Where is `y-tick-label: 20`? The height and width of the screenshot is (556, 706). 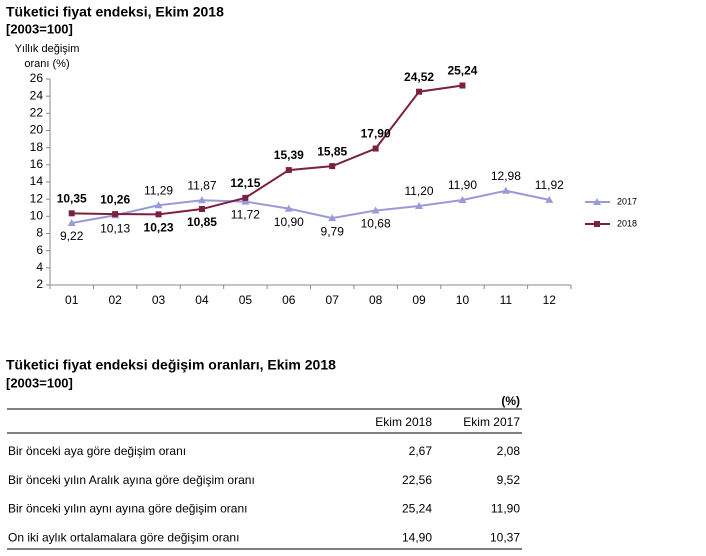 y-tick-label: 20 is located at coordinates (37, 130).